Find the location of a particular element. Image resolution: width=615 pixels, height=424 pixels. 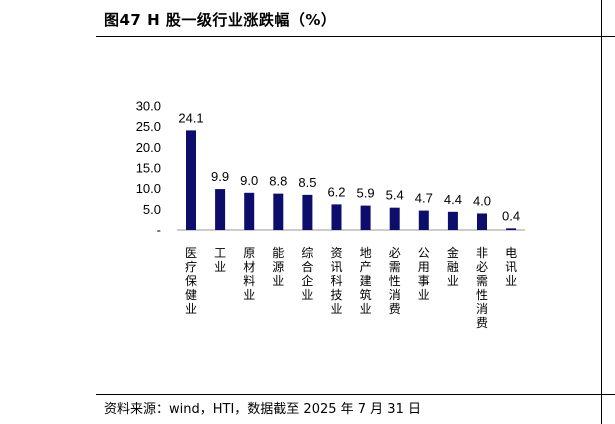

category-label: 地产建筑业 is located at coordinates (366, 281).